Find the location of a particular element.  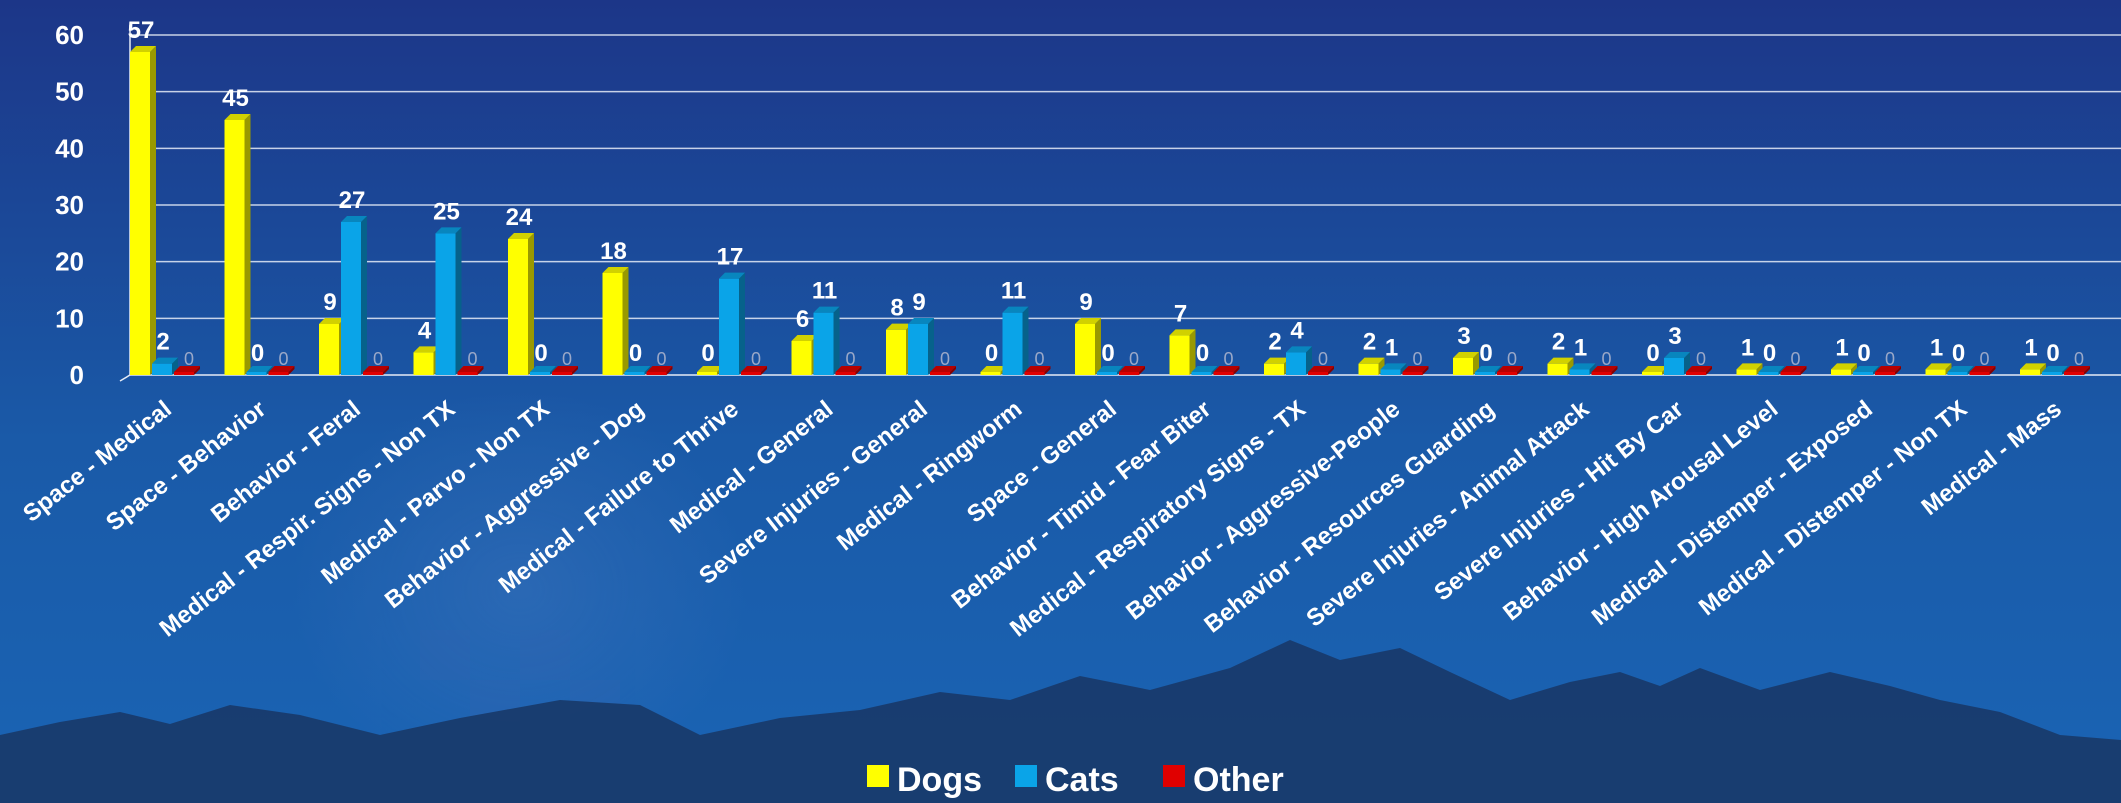

data-label-dogs: 45 is located at coordinates (235, 98).